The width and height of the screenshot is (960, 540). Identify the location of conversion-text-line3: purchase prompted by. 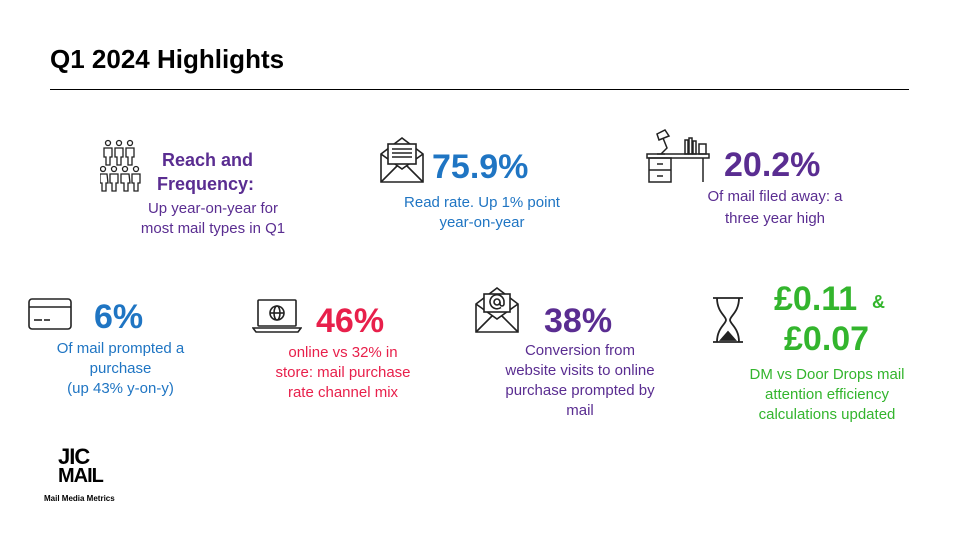
(580, 390).